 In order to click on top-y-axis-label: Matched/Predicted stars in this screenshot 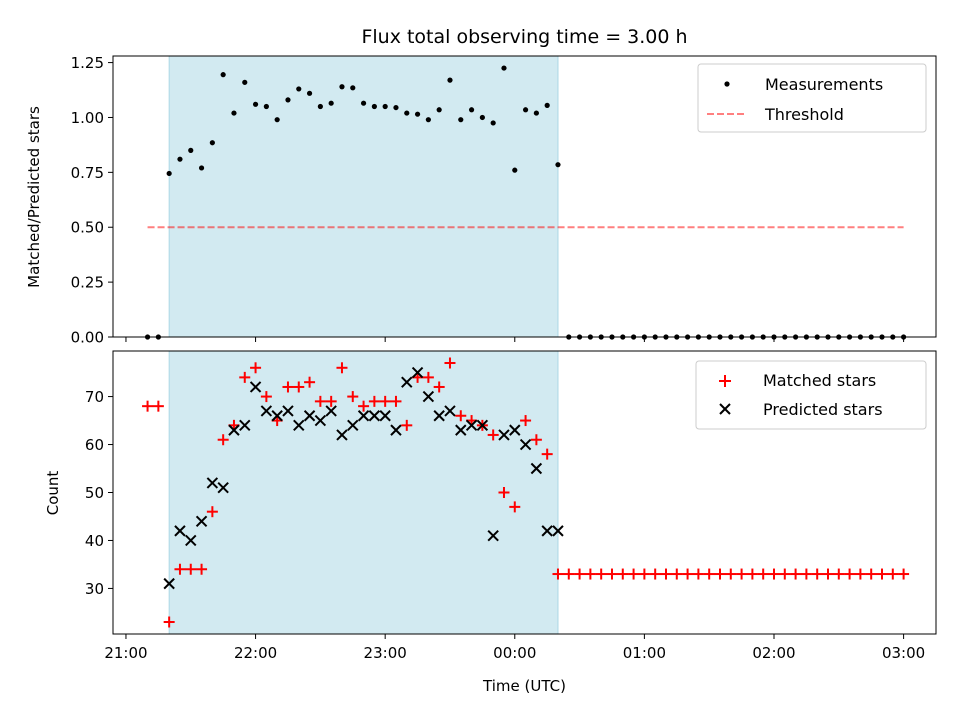, I will do `click(34, 197)`.